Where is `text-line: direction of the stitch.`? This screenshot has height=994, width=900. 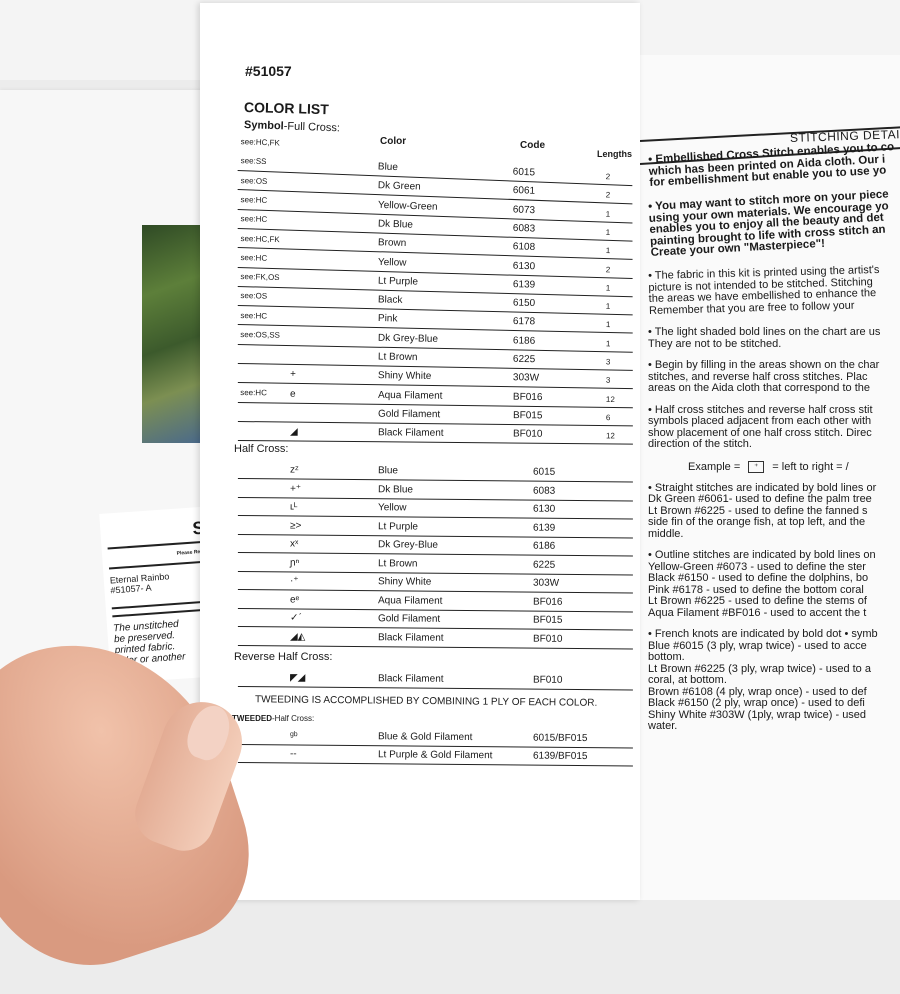 text-line: direction of the stitch. is located at coordinates (700, 444).